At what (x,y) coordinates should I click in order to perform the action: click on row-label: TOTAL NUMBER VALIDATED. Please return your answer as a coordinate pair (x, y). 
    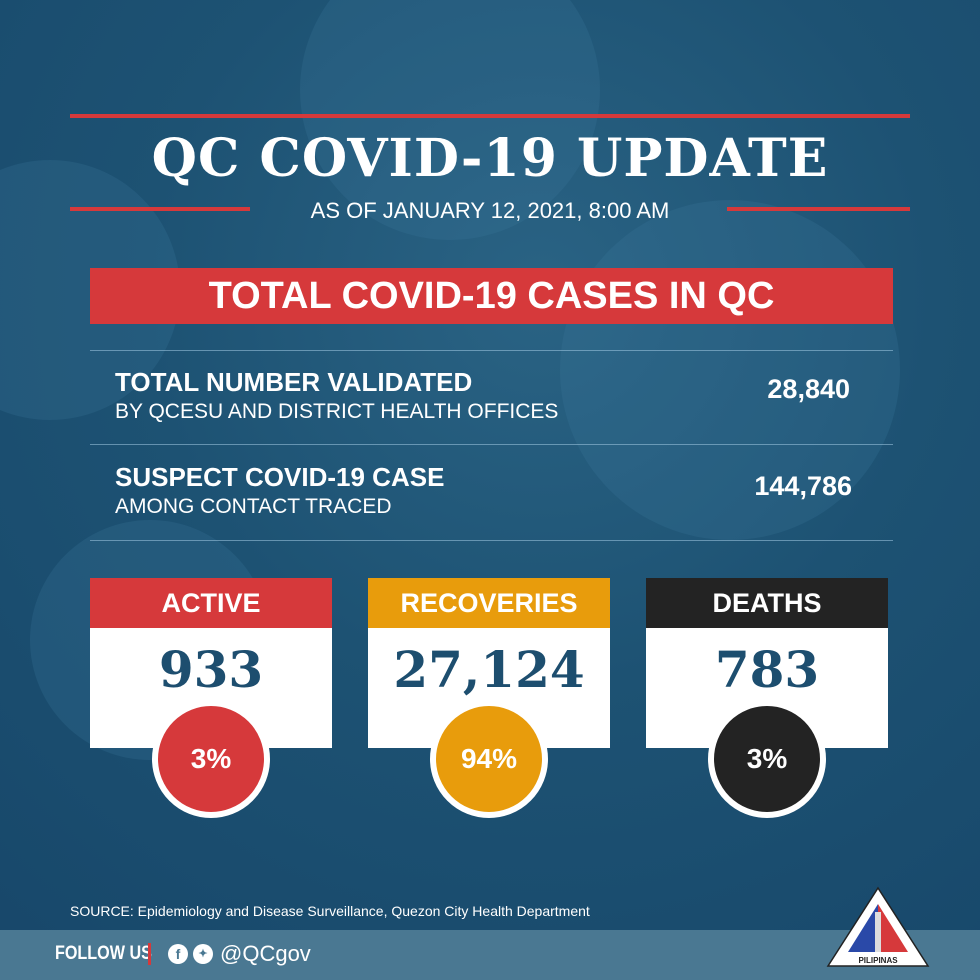
    Looking at the image, I should click on (294, 382).